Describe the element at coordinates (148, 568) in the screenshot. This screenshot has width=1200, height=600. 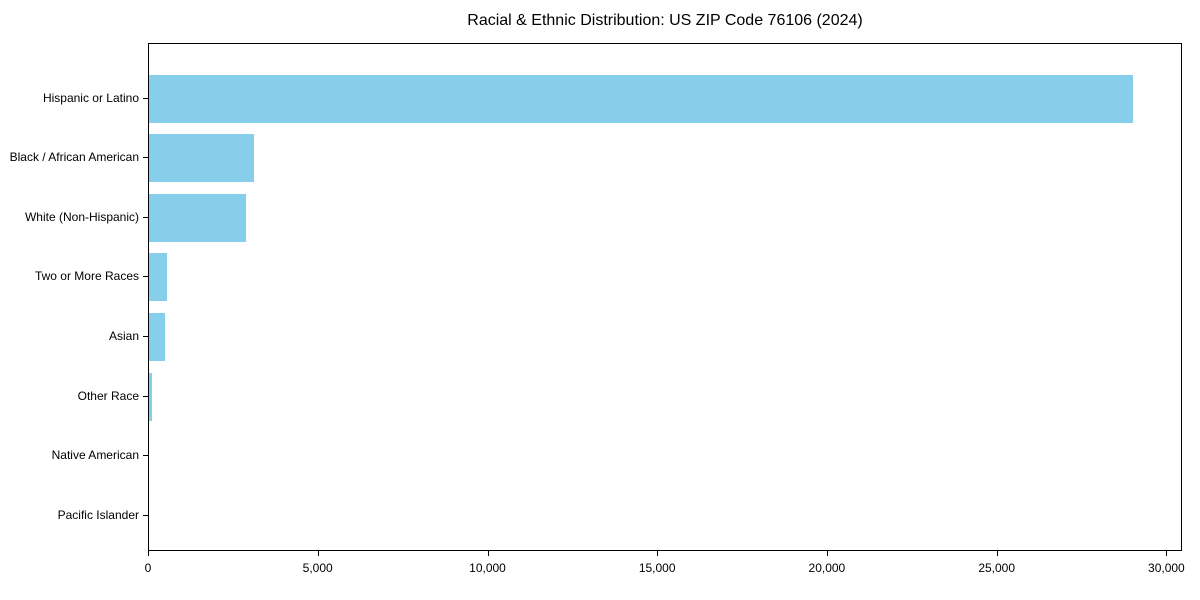
I see `x-tick-label-0: 0` at that location.